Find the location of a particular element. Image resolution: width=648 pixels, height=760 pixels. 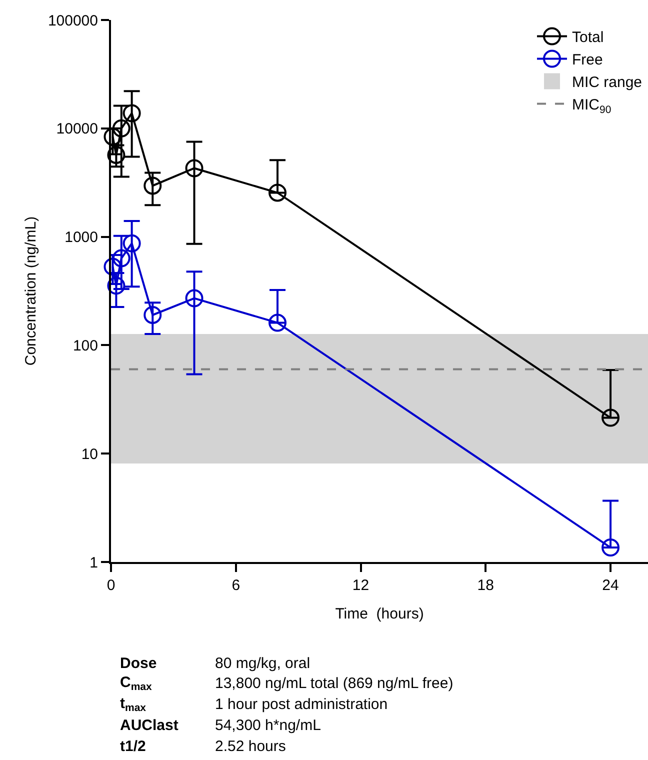

y-tick-label: 10 is located at coordinates (89, 454).